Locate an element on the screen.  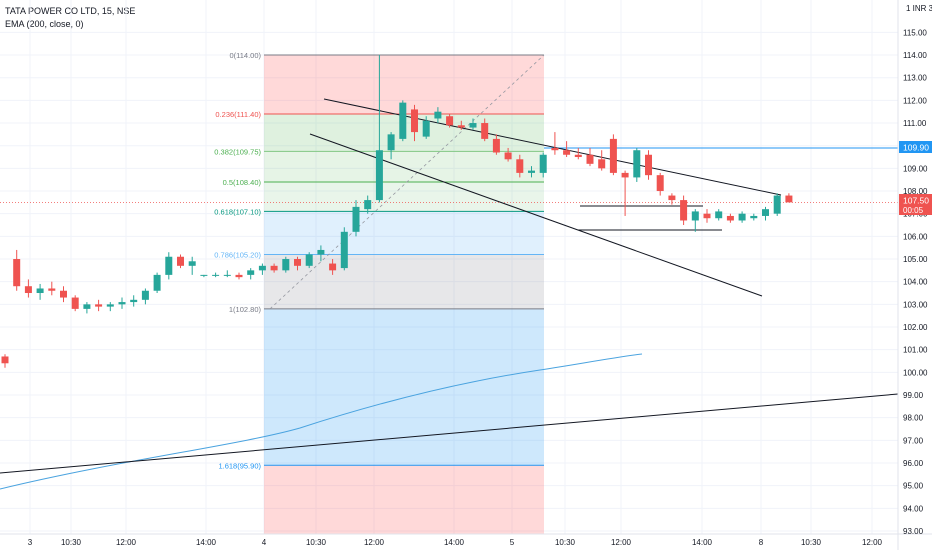
level-price-badge-text: 109.90 is located at coordinates (916, 148).